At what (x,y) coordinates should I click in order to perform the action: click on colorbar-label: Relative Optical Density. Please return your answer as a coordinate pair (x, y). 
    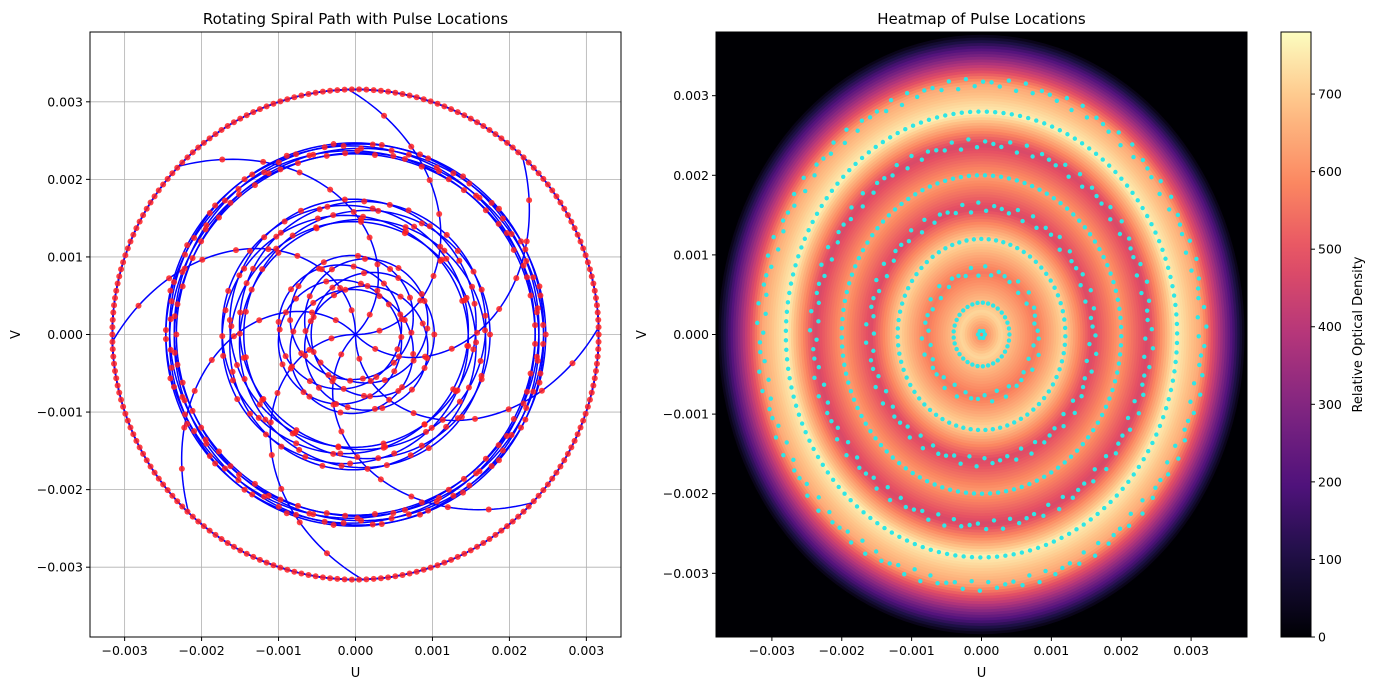
    Looking at the image, I should click on (1358, 334).